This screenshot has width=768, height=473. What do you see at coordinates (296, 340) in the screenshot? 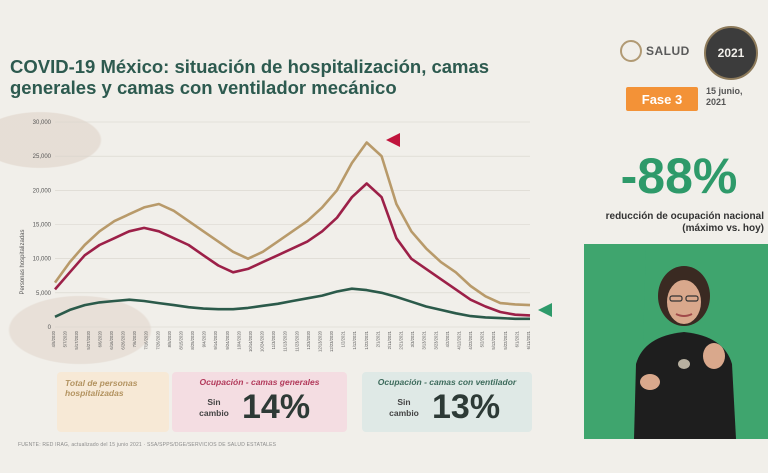
I see `x-tick-label: 11/23/2020` at bounding box center [296, 340].